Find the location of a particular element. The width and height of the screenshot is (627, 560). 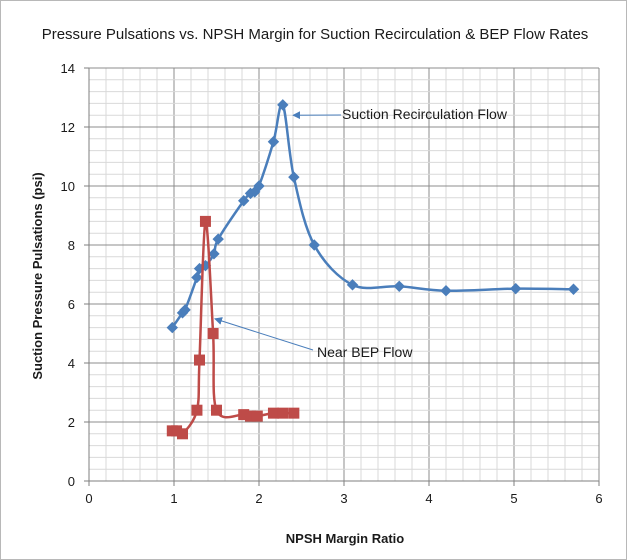

y-tick-label: 12 is located at coordinates (68, 127).